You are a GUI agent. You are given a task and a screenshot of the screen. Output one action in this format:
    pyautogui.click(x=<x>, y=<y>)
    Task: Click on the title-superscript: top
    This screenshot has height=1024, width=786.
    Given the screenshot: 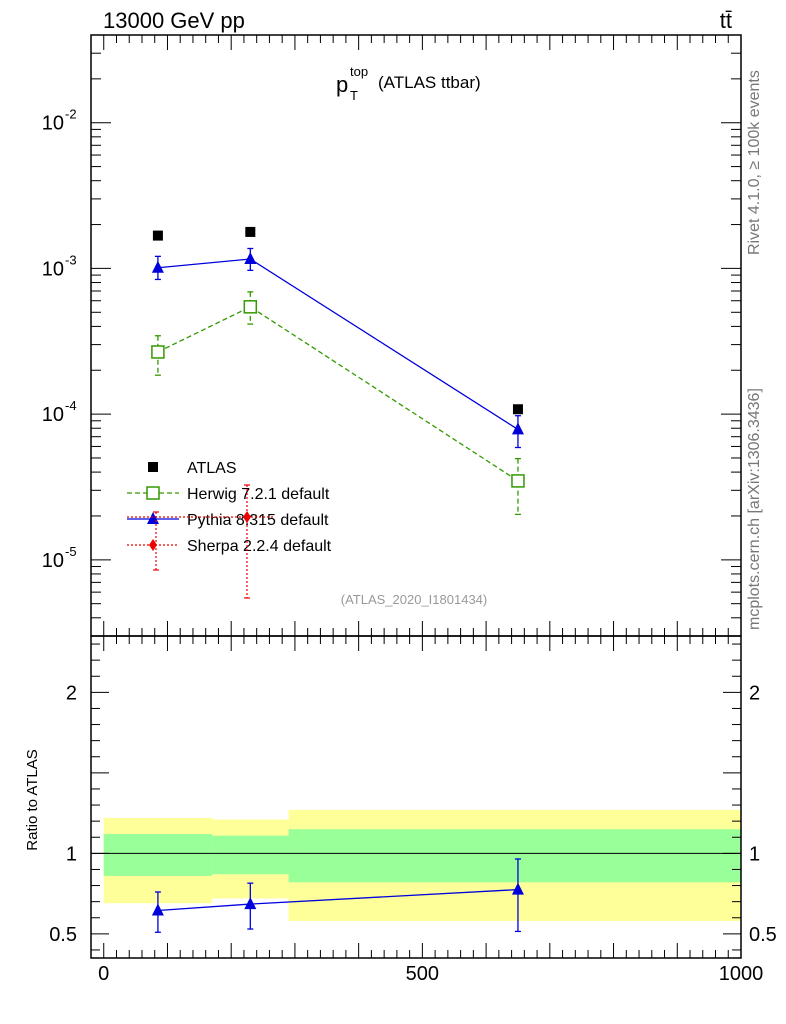 What is the action you would take?
    pyautogui.click(x=359, y=71)
    